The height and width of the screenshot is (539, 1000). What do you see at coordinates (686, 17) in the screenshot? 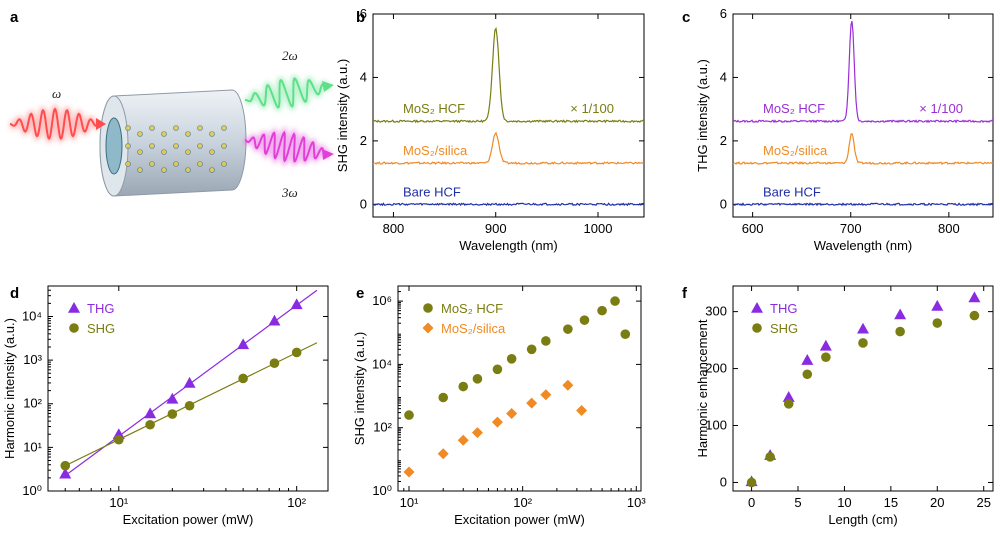
I see `panel-letter-c: c` at bounding box center [686, 17].